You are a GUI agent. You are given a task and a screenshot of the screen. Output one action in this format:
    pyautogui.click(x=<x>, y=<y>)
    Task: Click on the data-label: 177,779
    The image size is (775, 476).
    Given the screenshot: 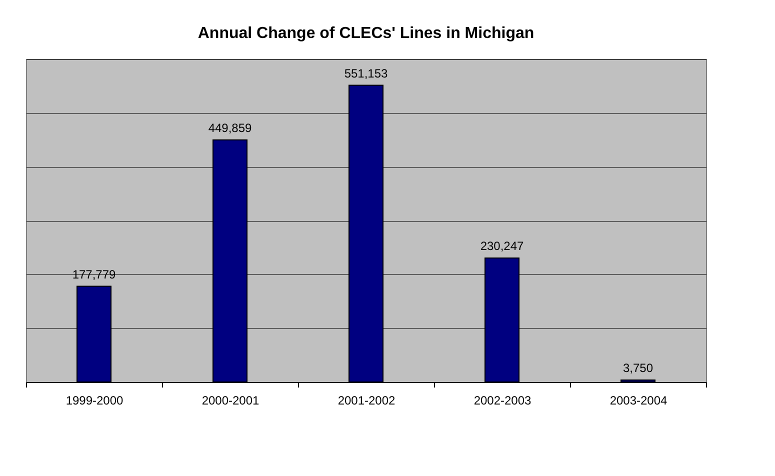 What is the action you would take?
    pyautogui.click(x=94, y=274)
    